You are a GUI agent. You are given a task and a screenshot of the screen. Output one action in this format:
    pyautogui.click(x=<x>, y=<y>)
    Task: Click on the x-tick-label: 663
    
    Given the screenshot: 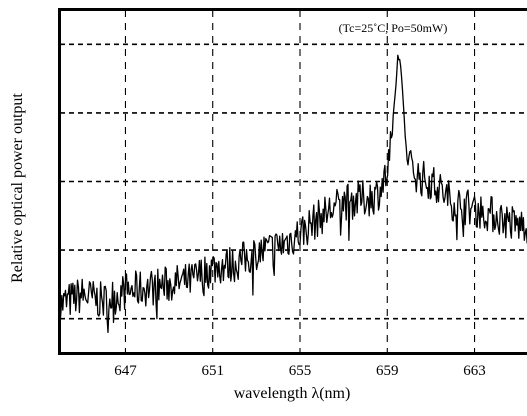 What is the action you would take?
    pyautogui.click(x=474, y=371)
    